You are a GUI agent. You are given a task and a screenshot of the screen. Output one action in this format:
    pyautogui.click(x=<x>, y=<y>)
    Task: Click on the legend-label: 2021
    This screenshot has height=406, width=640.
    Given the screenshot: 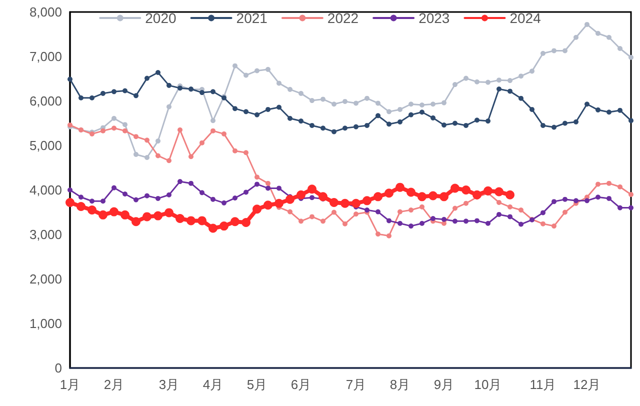 What is the action you would take?
    pyautogui.click(x=252, y=18)
    